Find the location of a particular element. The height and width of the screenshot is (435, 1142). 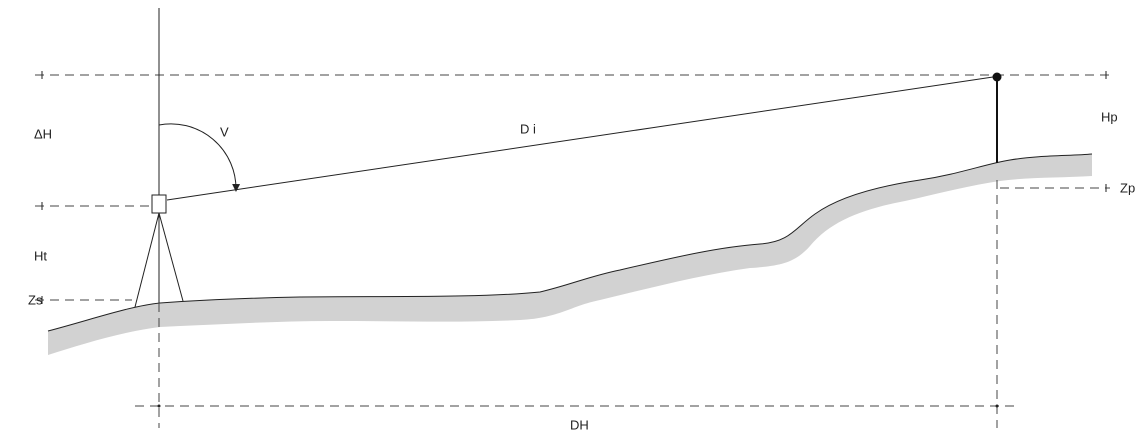

label-hp: Hp is located at coordinates (1109, 116).